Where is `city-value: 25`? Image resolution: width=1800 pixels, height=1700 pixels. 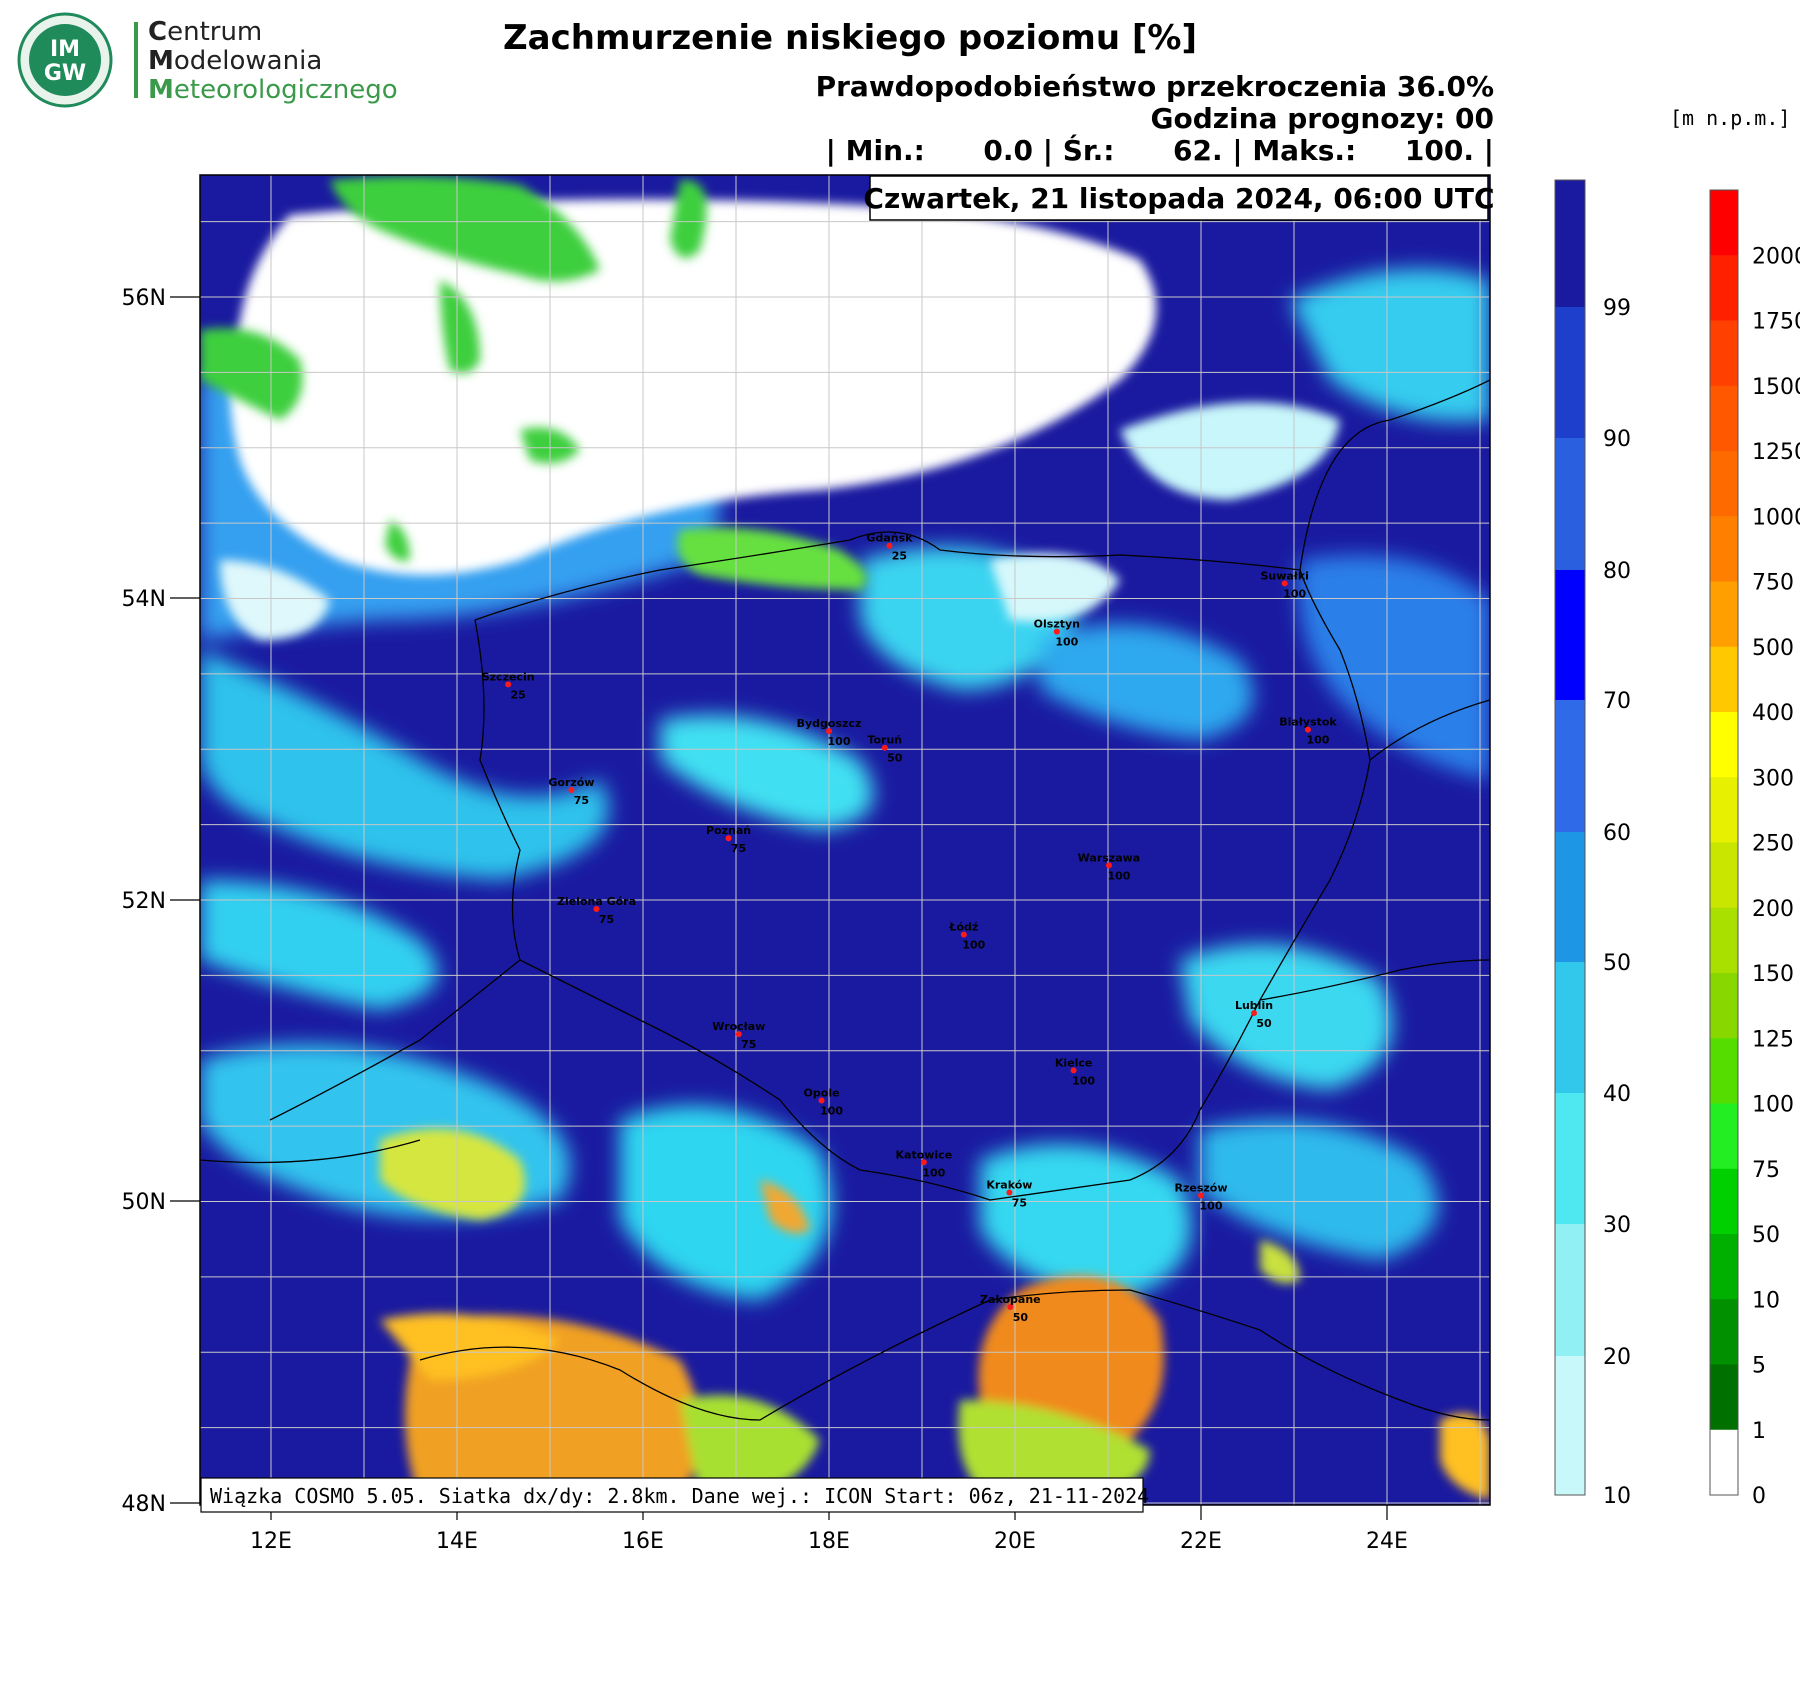 city-value: 25 is located at coordinates (899, 556).